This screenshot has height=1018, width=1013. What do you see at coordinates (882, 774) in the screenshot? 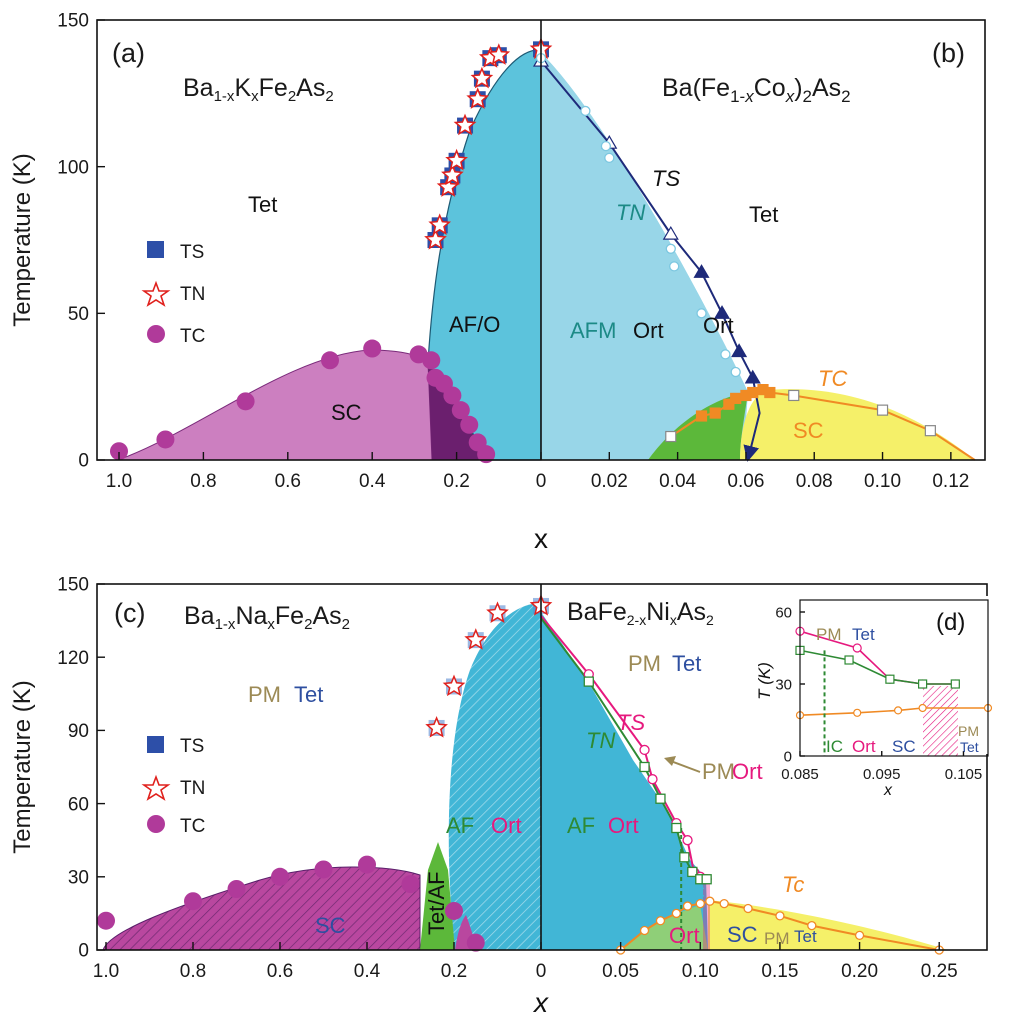
I see `inset-x-tick-label: 0.095` at bounding box center [882, 774].